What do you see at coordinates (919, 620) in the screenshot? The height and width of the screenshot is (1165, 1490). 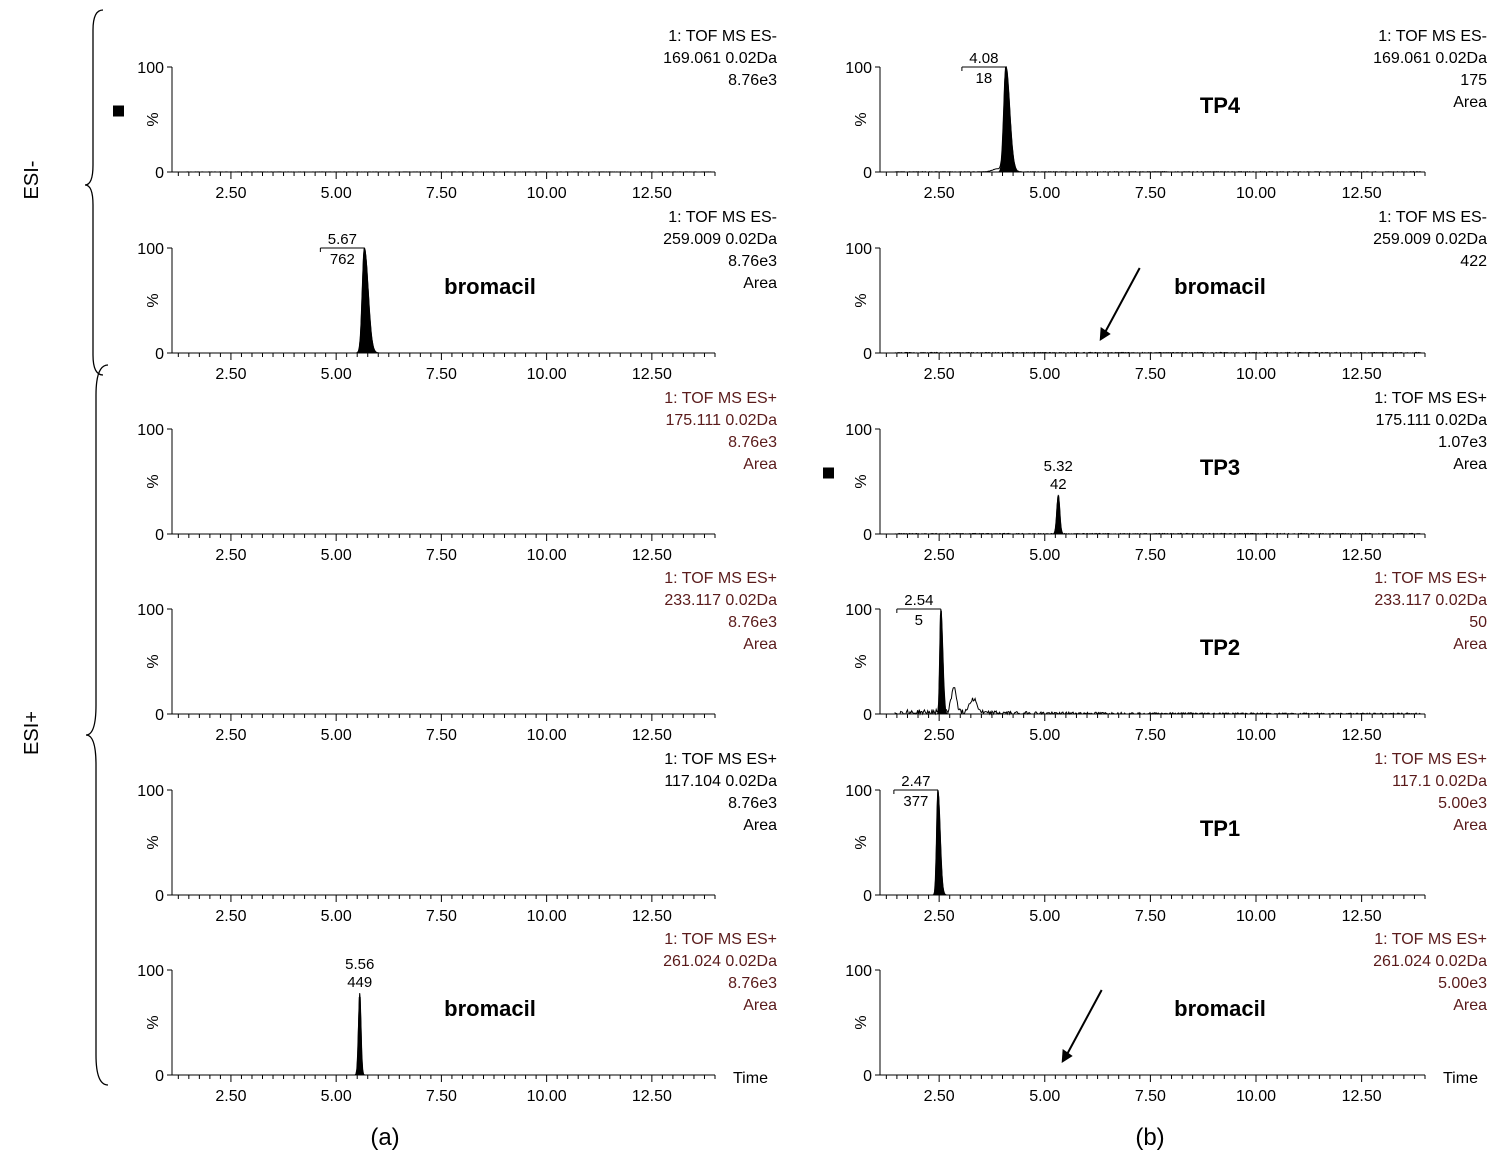 I see `peak-area-label: 5` at bounding box center [919, 620].